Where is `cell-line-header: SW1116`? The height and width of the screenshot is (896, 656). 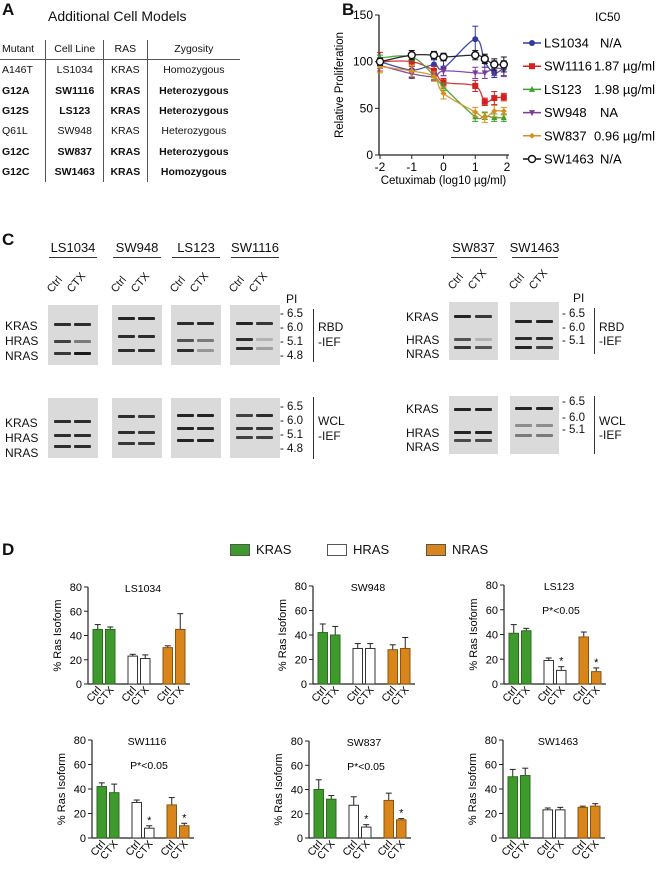 cell-line-header: SW1116 is located at coordinates (255, 247).